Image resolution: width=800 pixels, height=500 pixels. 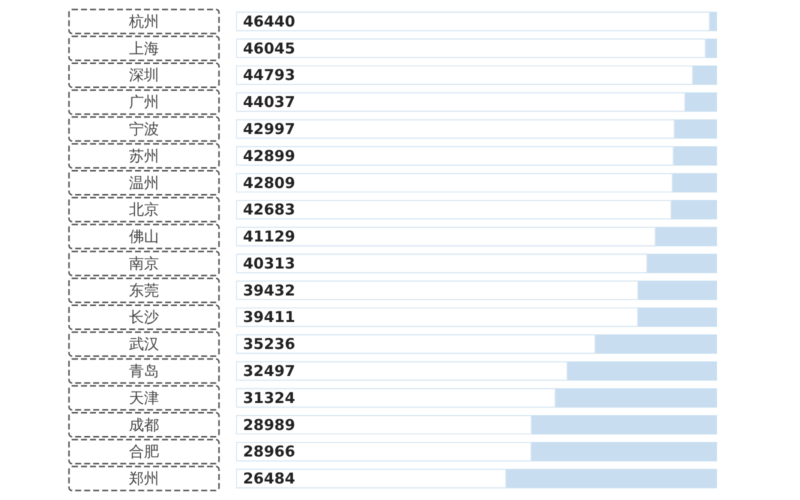 What do you see at coordinates (269, 479) in the screenshot?
I see `data-label: 26484` at bounding box center [269, 479].